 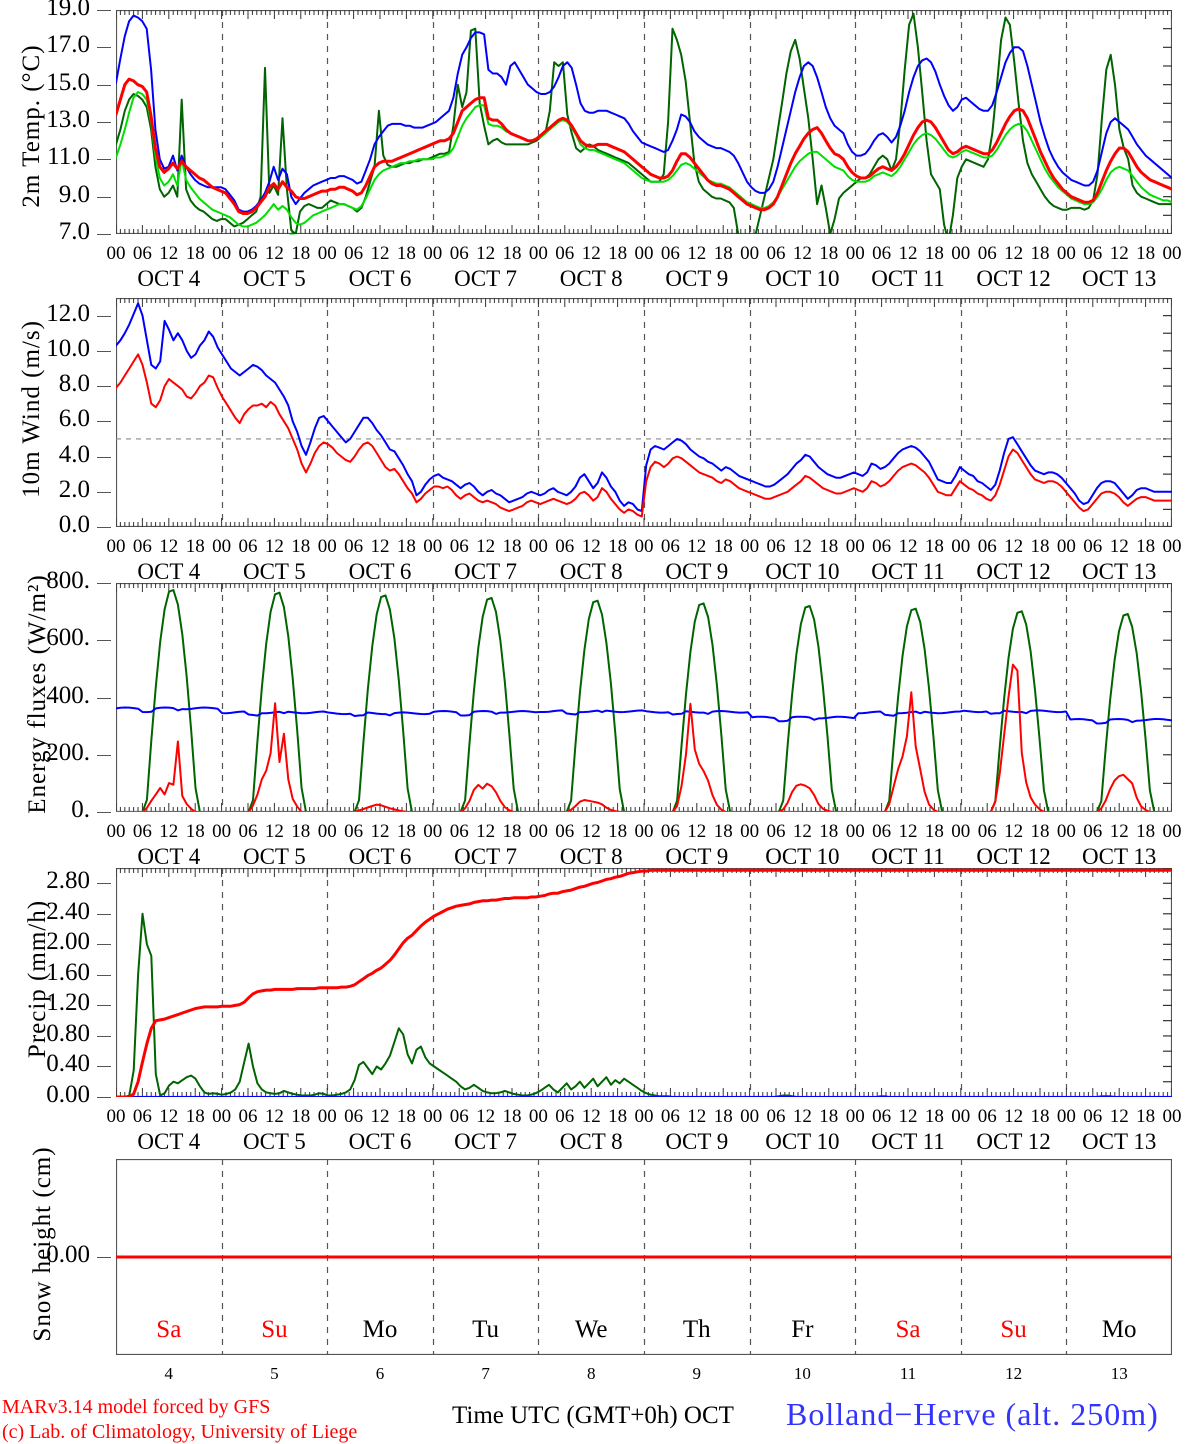 I want to click on date-tick-label: OCT 8, so click(x=591, y=571).